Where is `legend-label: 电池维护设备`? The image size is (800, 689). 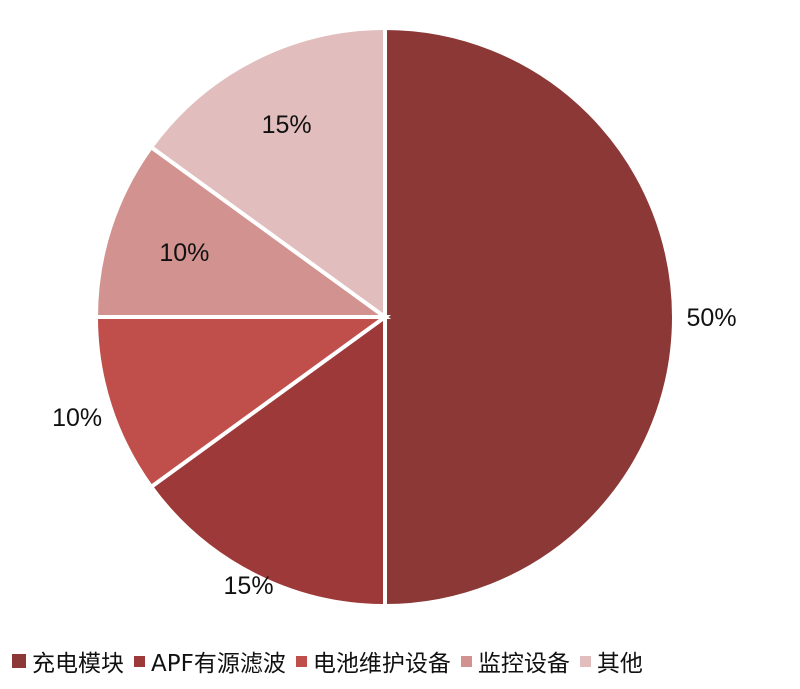
legend-label: 电池维护设备 is located at coordinates (381, 664).